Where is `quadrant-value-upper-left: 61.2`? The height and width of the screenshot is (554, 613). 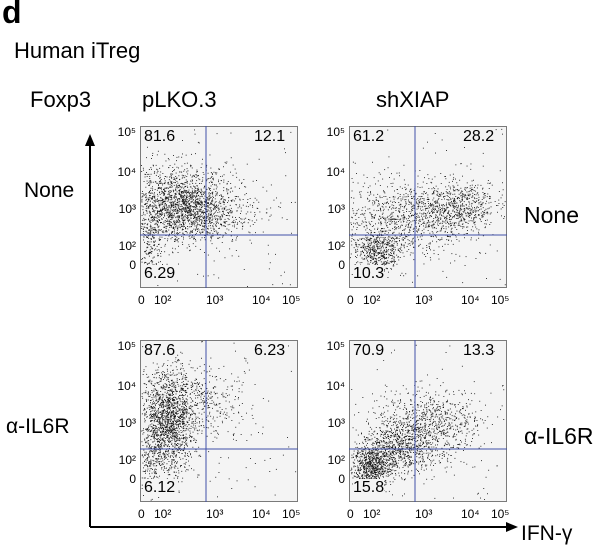 quadrant-value-upper-left: 61.2 is located at coordinates (369, 137).